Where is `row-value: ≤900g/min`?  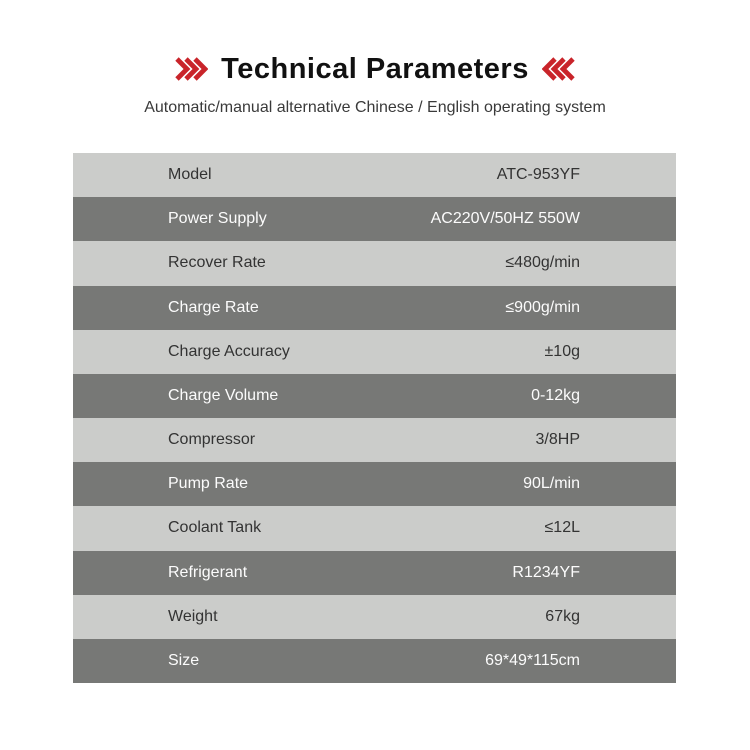
row-value: ≤900g/min is located at coordinates (542, 307).